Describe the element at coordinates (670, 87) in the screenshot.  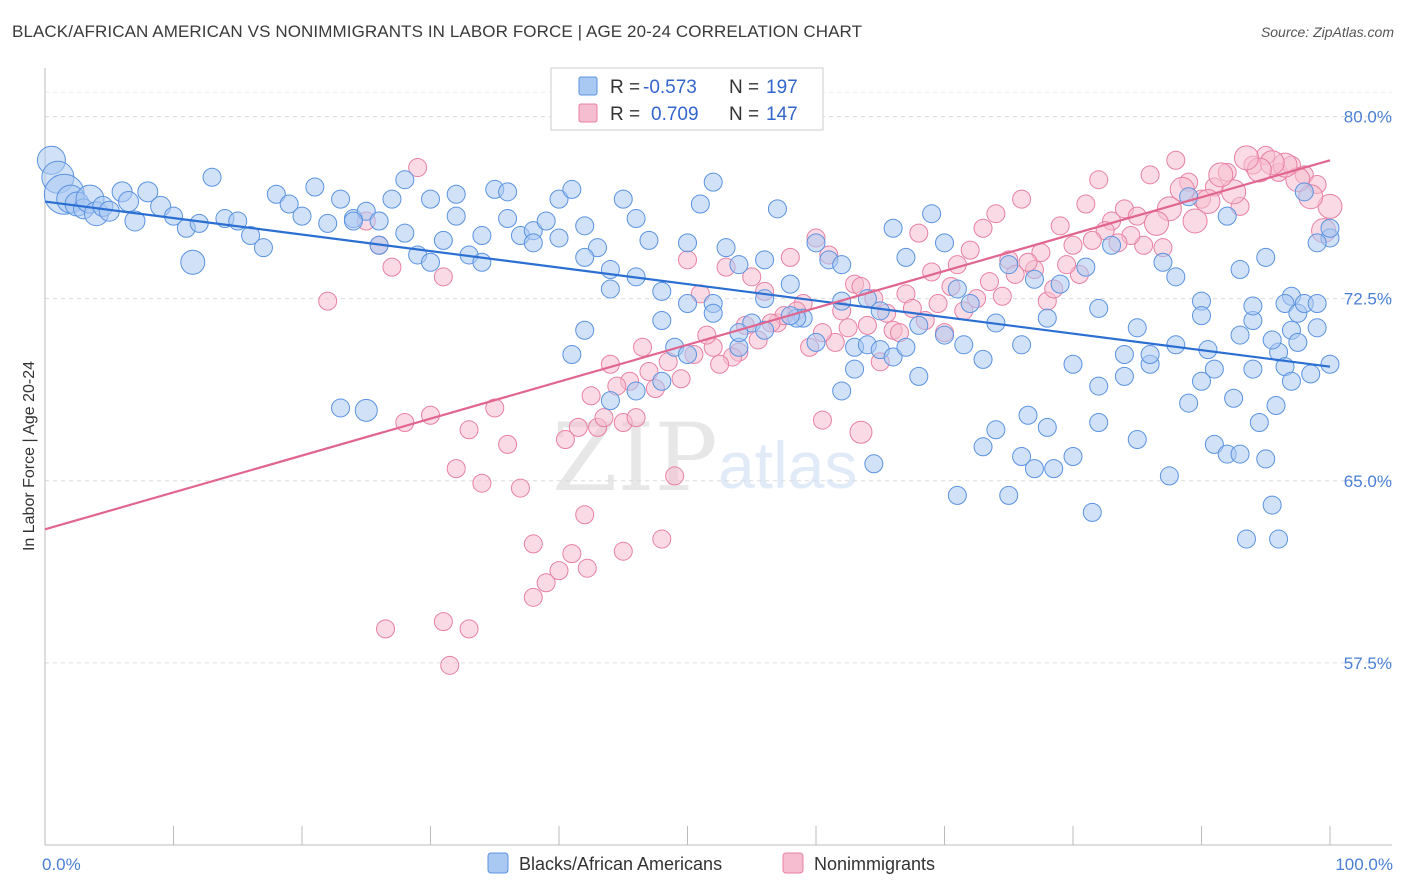
I see `legend-r-value-1: -0.573` at that location.